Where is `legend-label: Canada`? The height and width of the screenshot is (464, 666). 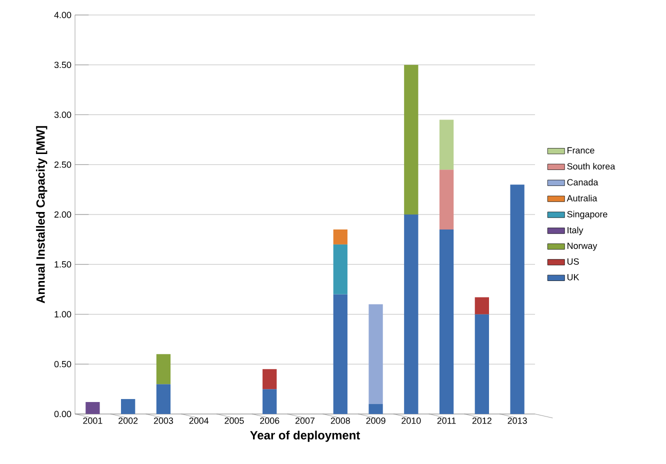 legend-label: Canada is located at coordinates (582, 182).